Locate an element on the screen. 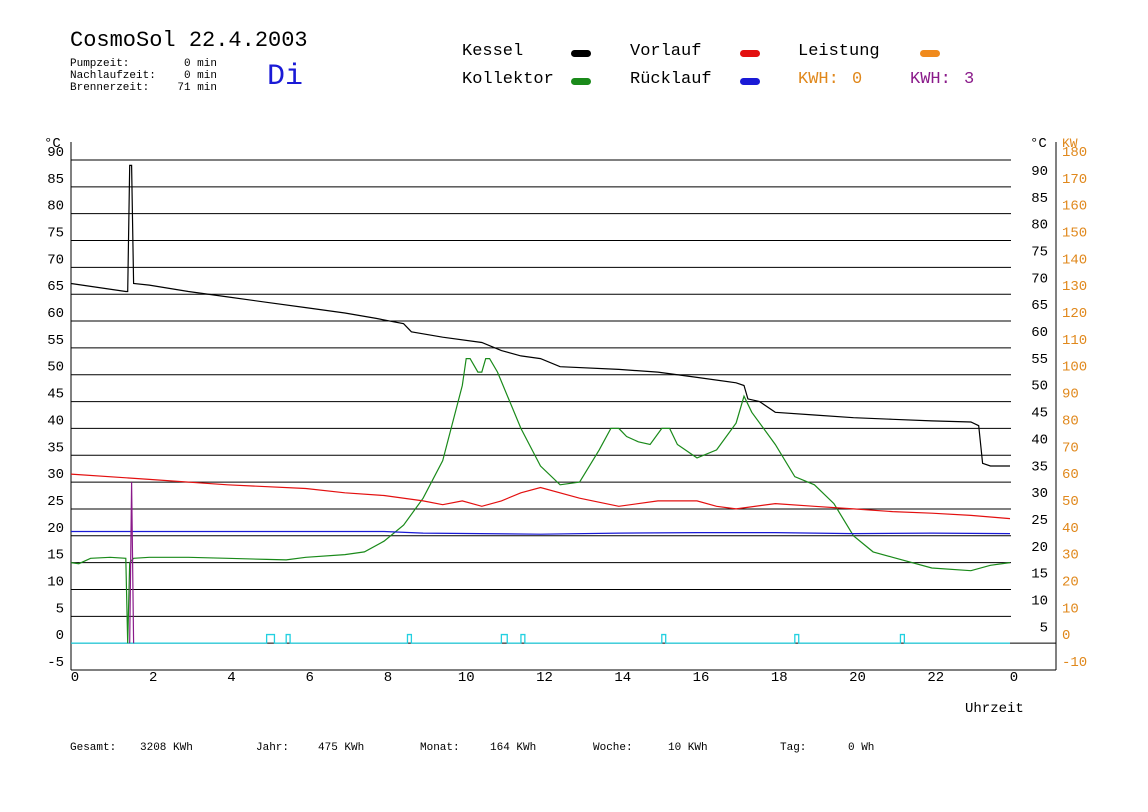 This screenshot has height=812, width=1148. kw-tick-label: 150 is located at coordinates (1074, 234).